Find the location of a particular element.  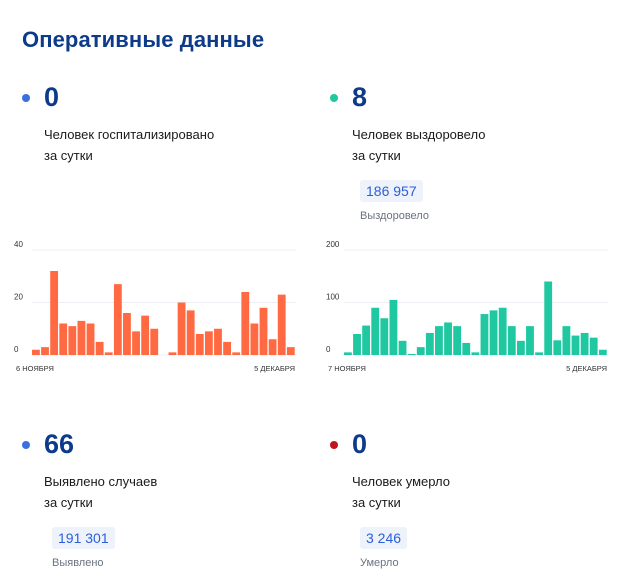

total-label: Умерло is located at coordinates (379, 563).